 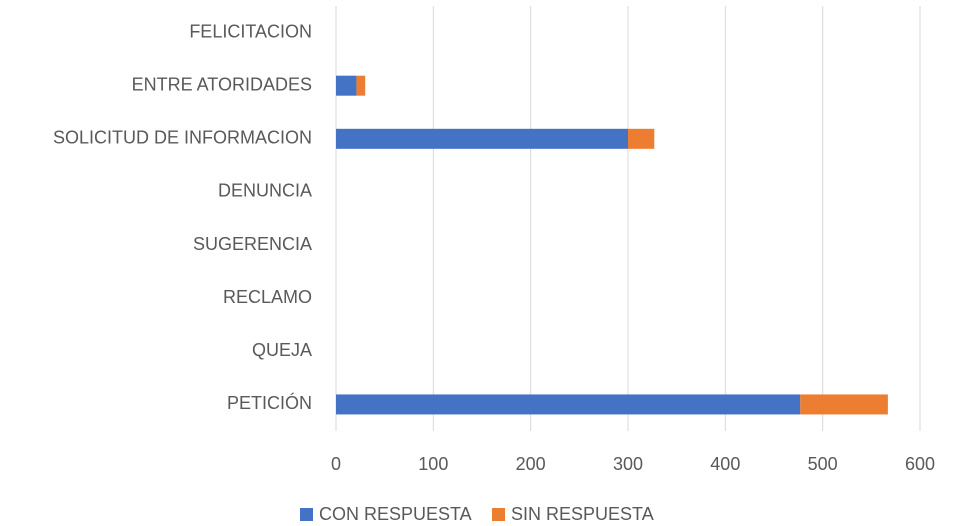 What do you see at coordinates (336, 464) in the screenshot?
I see `x-tick-label: 0` at bounding box center [336, 464].